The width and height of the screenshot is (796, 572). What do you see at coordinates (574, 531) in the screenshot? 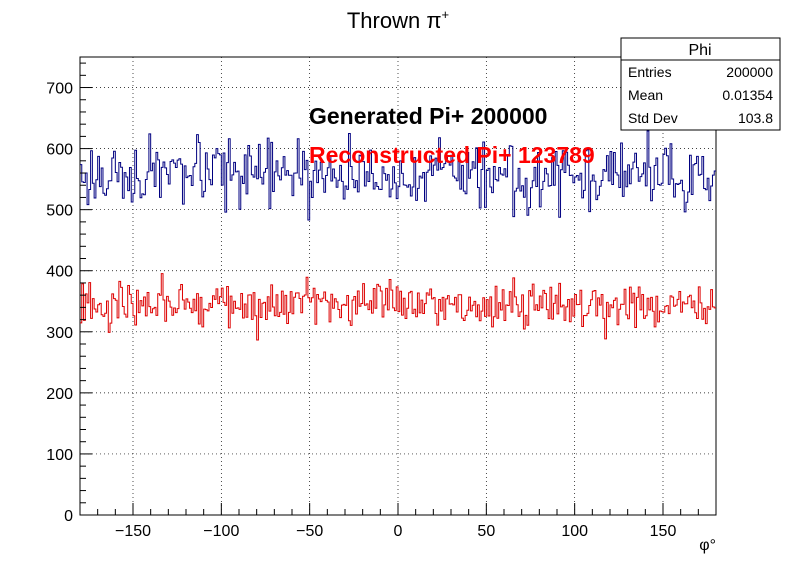
I see `x-tick-label: 100` at bounding box center [574, 531].